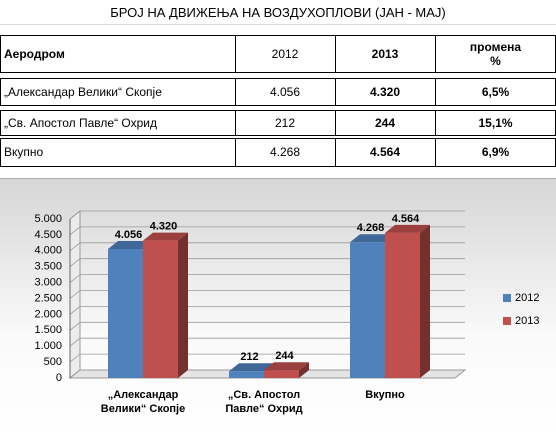  Describe the element at coordinates (24, 152) in the screenshot. I see `table-cell: Вкупно` at that location.